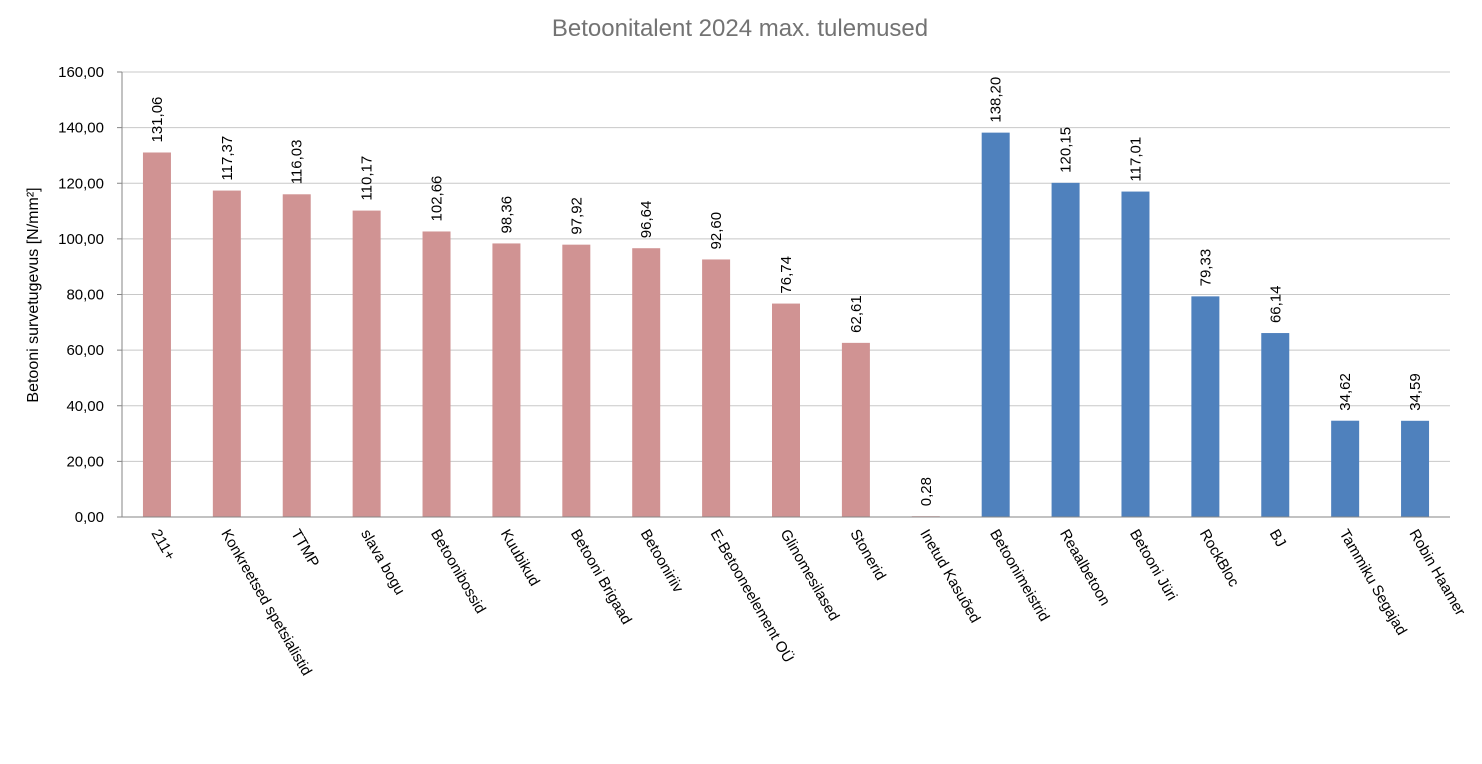 The width and height of the screenshot is (1482, 764). What do you see at coordinates (867, 555) in the screenshot?
I see `x-tick-label: Stonerid` at bounding box center [867, 555].